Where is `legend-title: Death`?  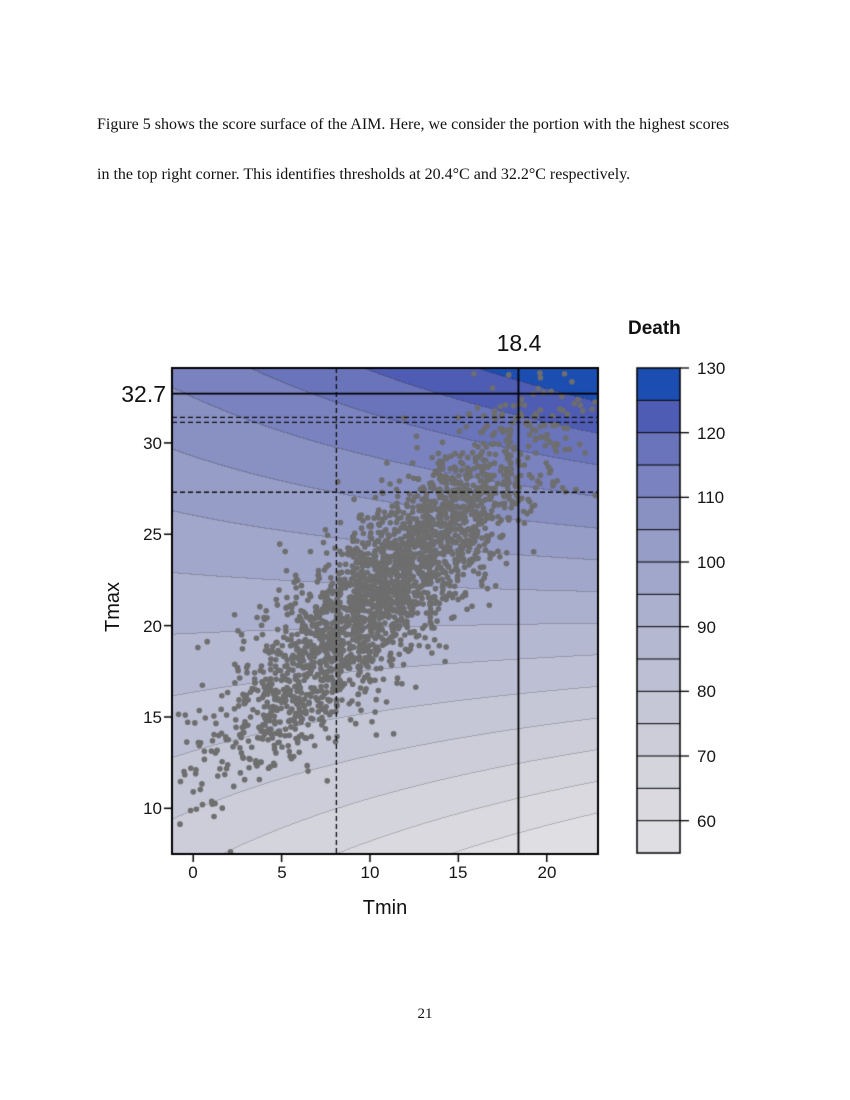
legend-title: Death is located at coordinates (654, 328).